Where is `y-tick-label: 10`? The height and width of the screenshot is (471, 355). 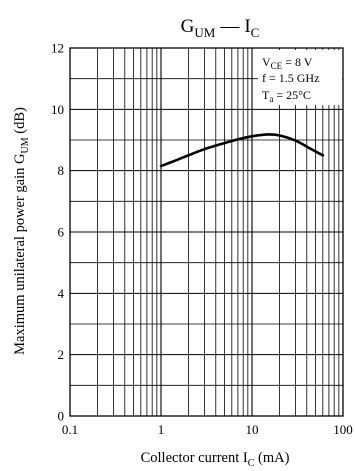 y-tick-label: 10 is located at coordinates (57, 109).